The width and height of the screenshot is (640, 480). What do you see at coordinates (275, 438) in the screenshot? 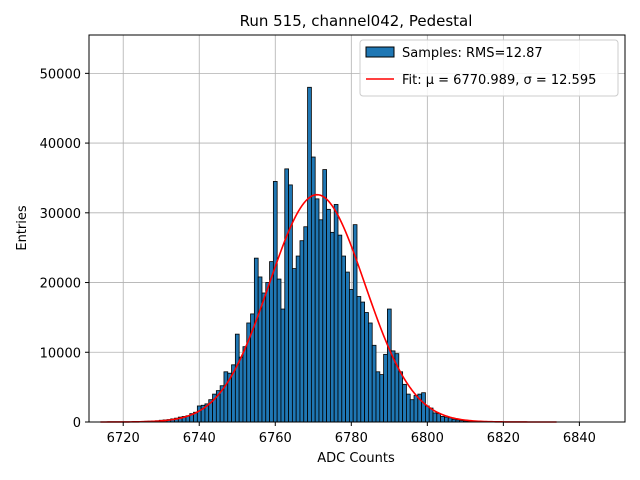
I see `x-tick-label: 6760` at bounding box center [275, 438].